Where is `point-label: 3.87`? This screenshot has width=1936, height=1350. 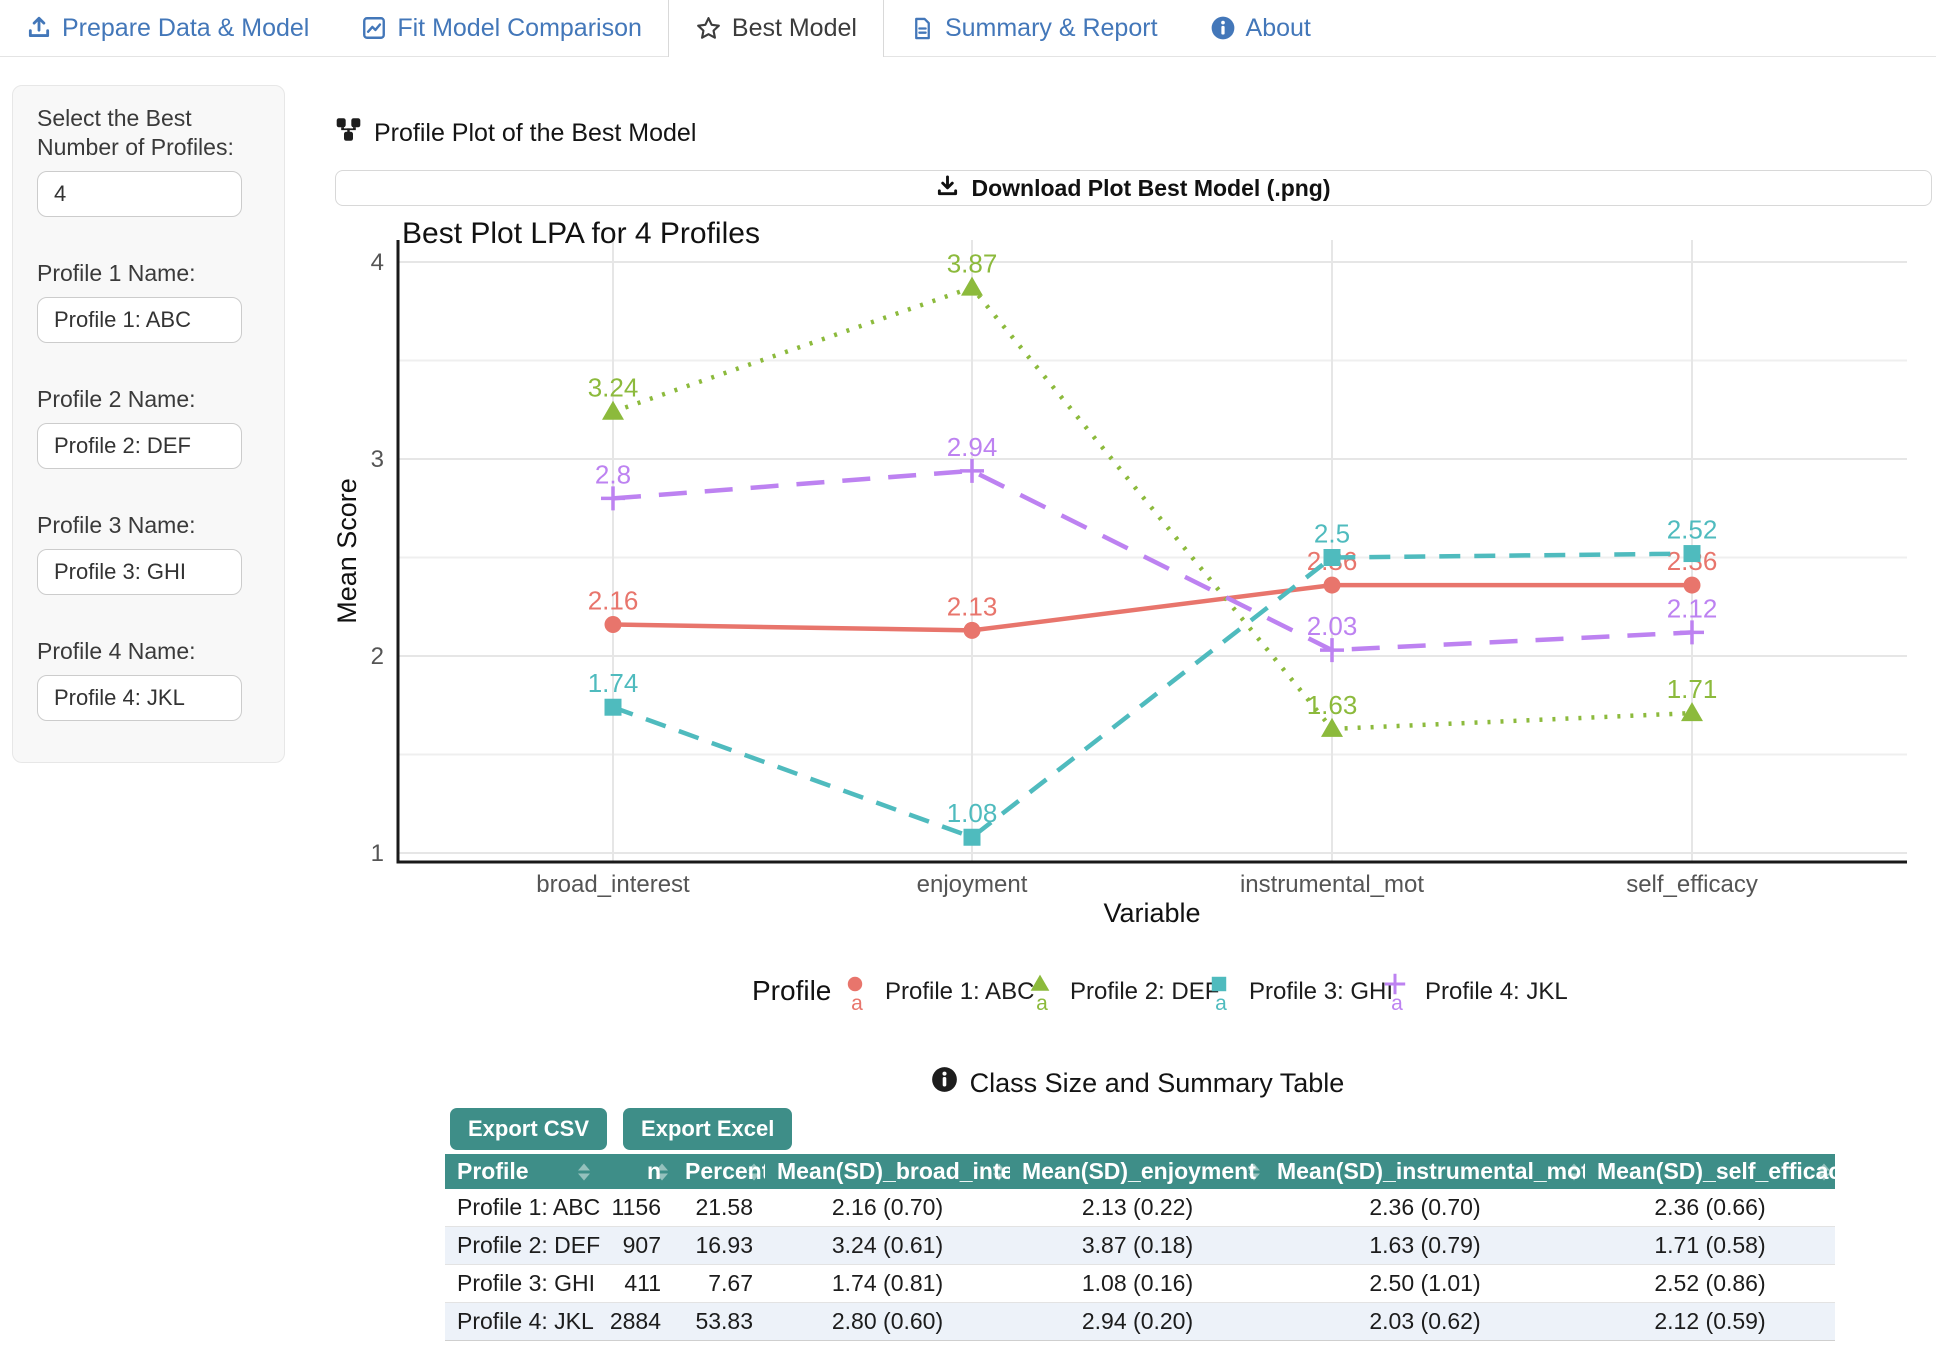 point-label: 3.87 is located at coordinates (972, 264).